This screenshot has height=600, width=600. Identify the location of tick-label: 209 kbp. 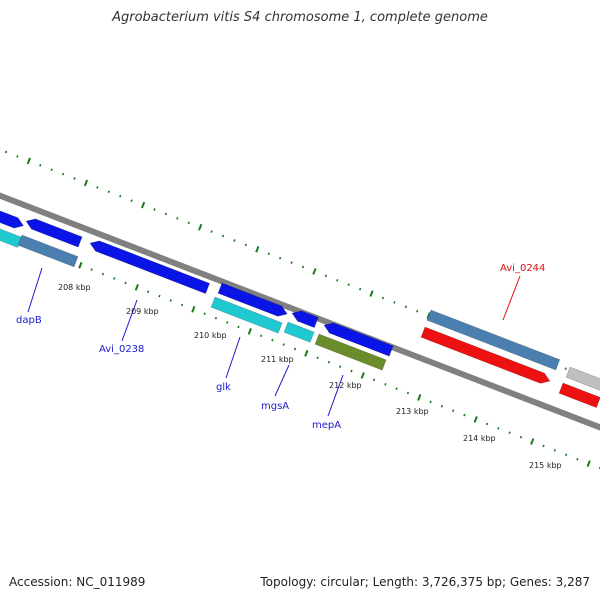
(142, 311).